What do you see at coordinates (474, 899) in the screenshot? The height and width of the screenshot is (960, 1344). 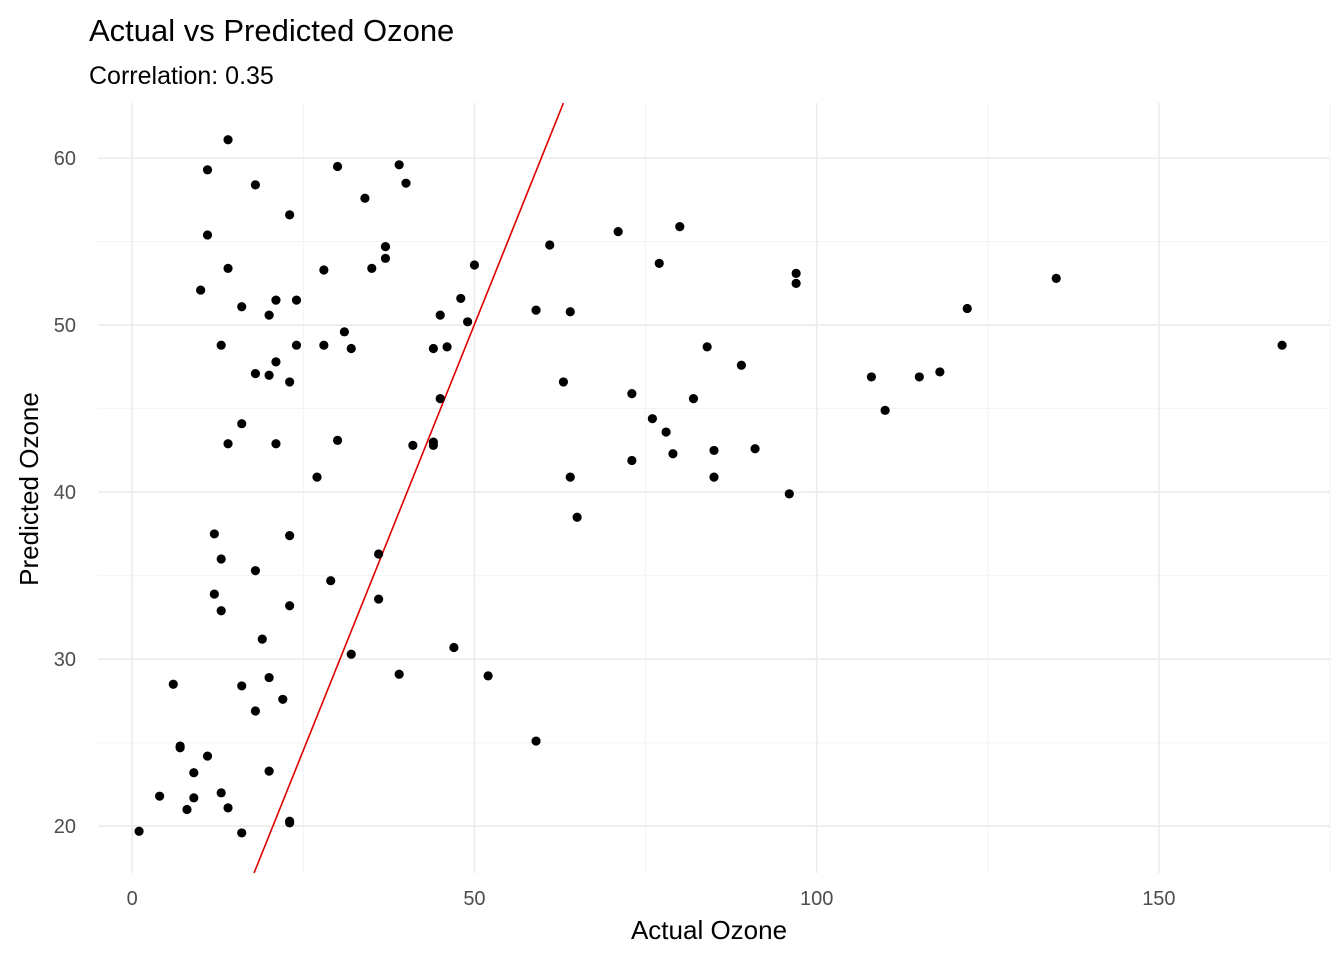 I see `x-tick-label: 50` at bounding box center [474, 899].